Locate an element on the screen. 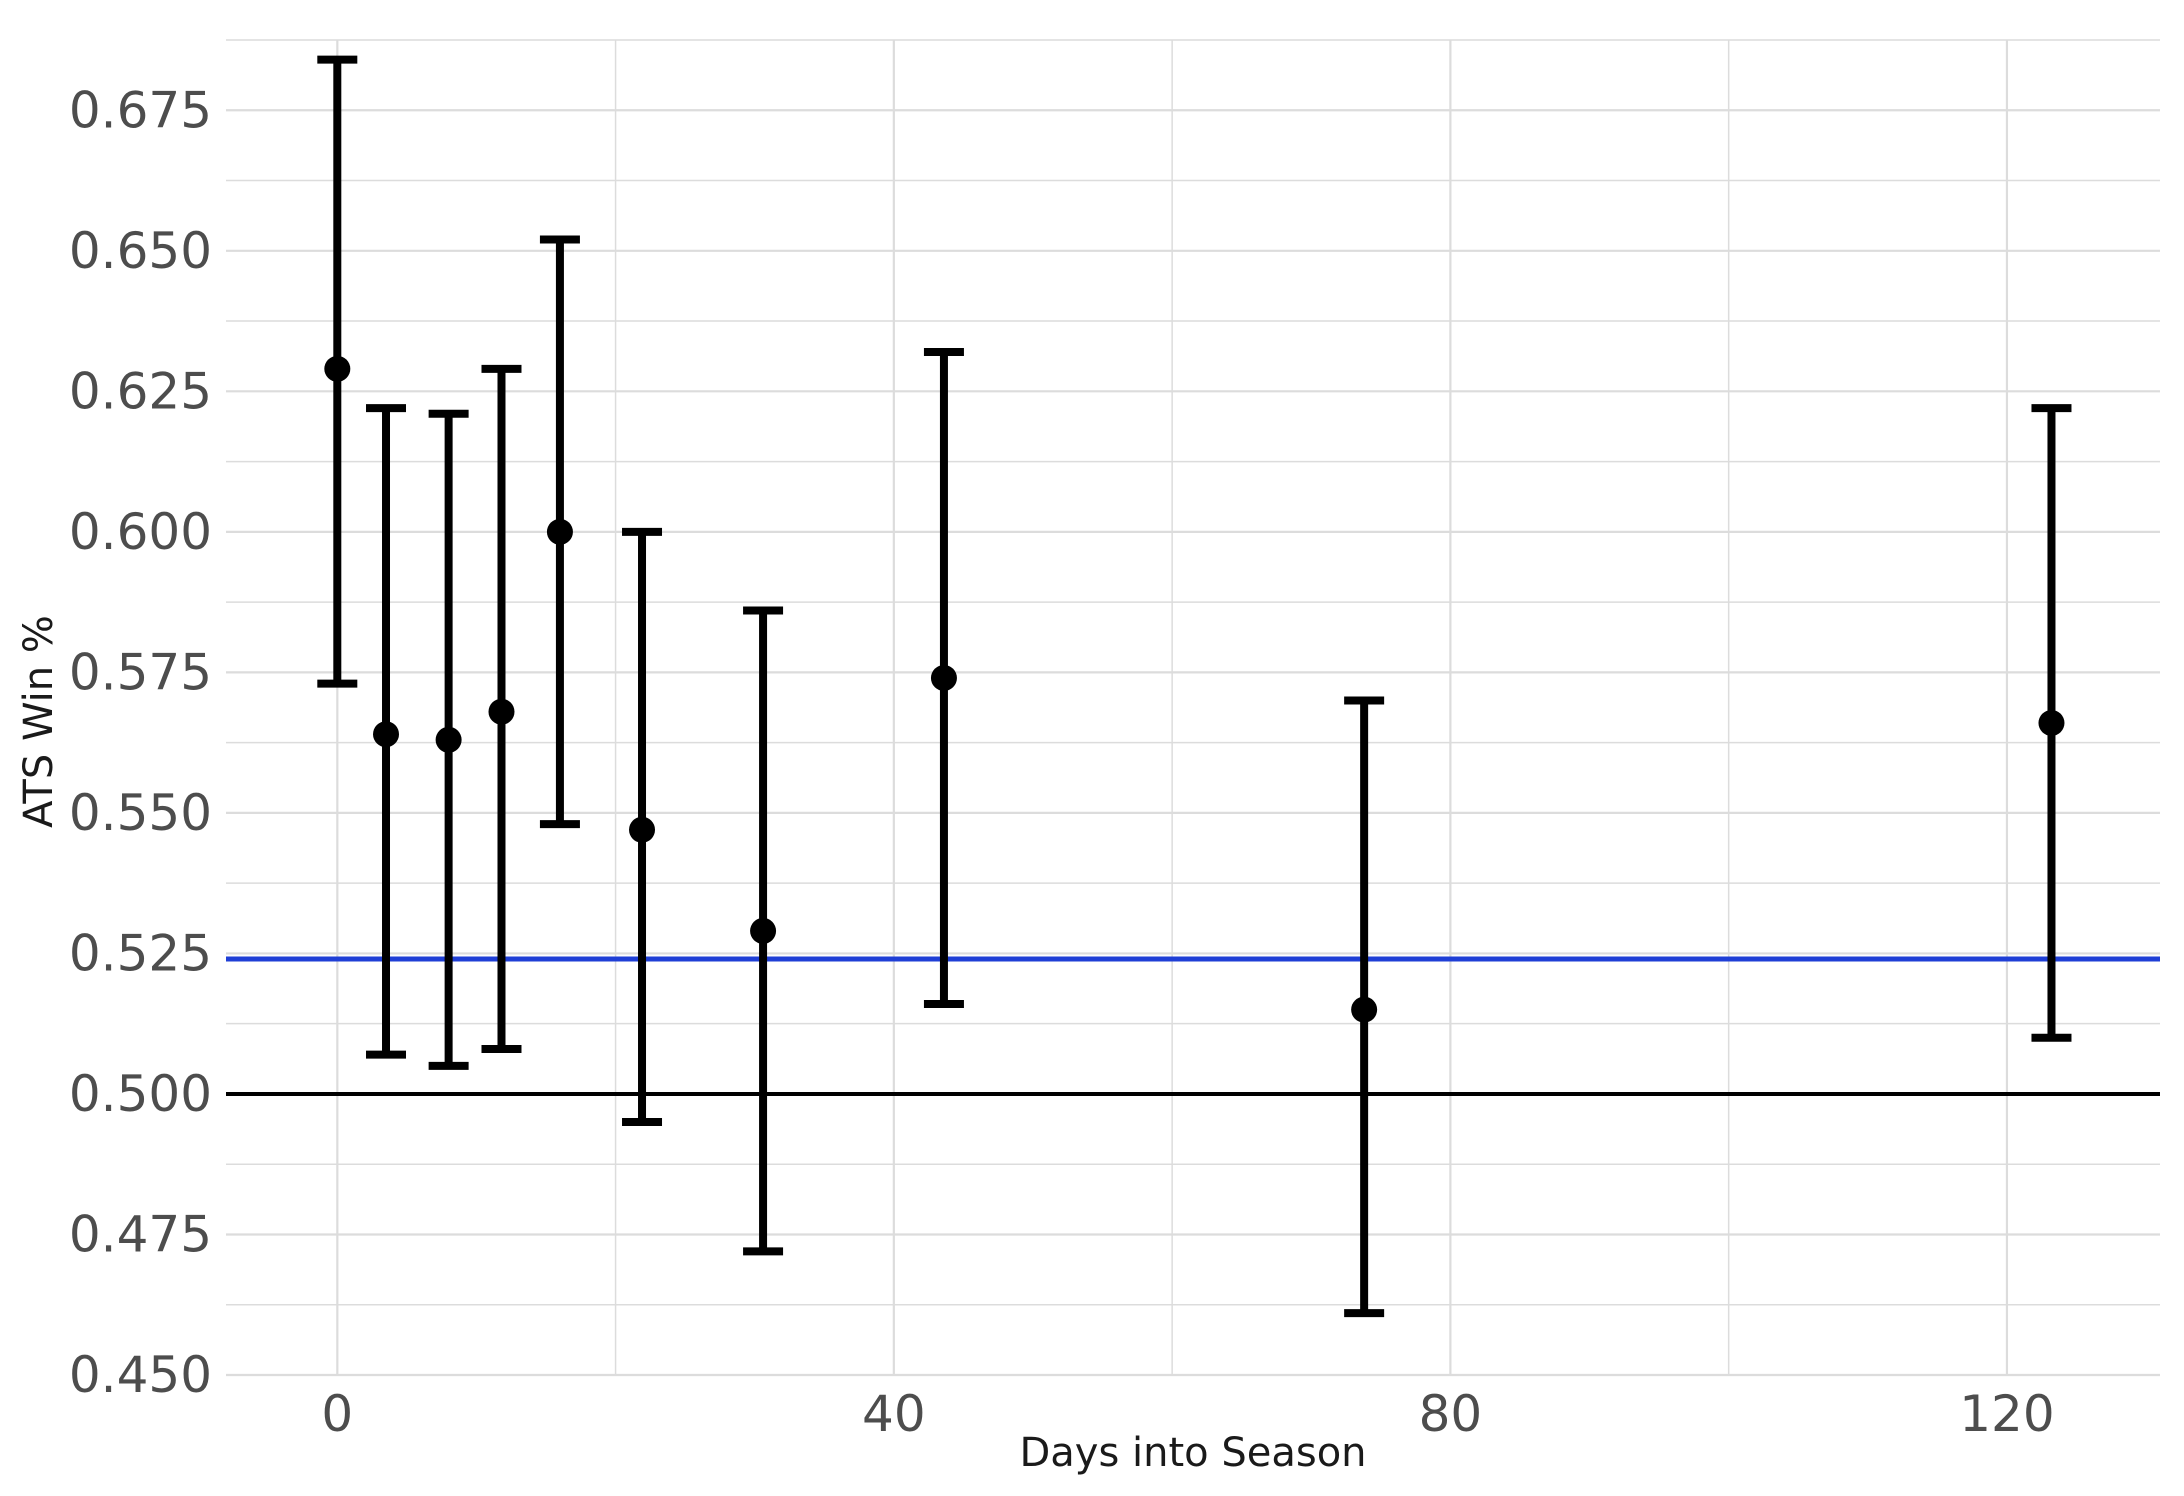 This screenshot has width=2184, height=1496. reference-lines is located at coordinates (1193, 1026).